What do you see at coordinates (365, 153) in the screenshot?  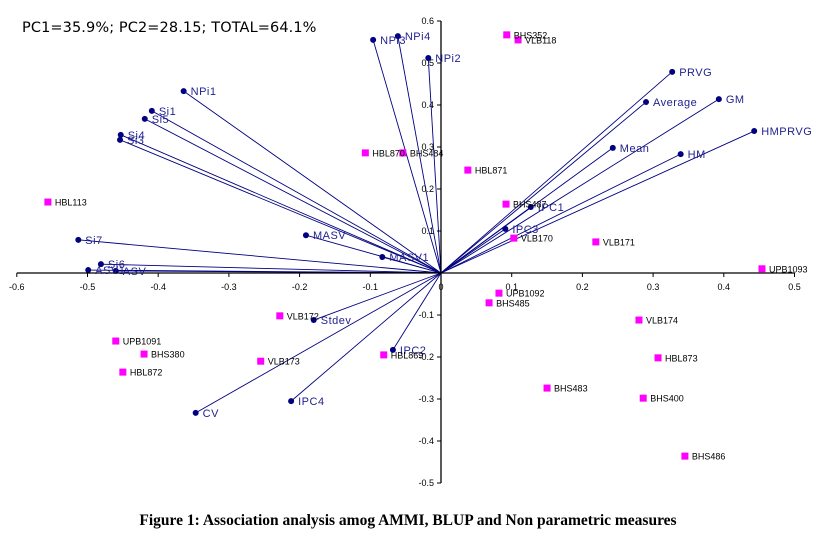 I see `genotype-point-hbl870` at bounding box center [365, 153].